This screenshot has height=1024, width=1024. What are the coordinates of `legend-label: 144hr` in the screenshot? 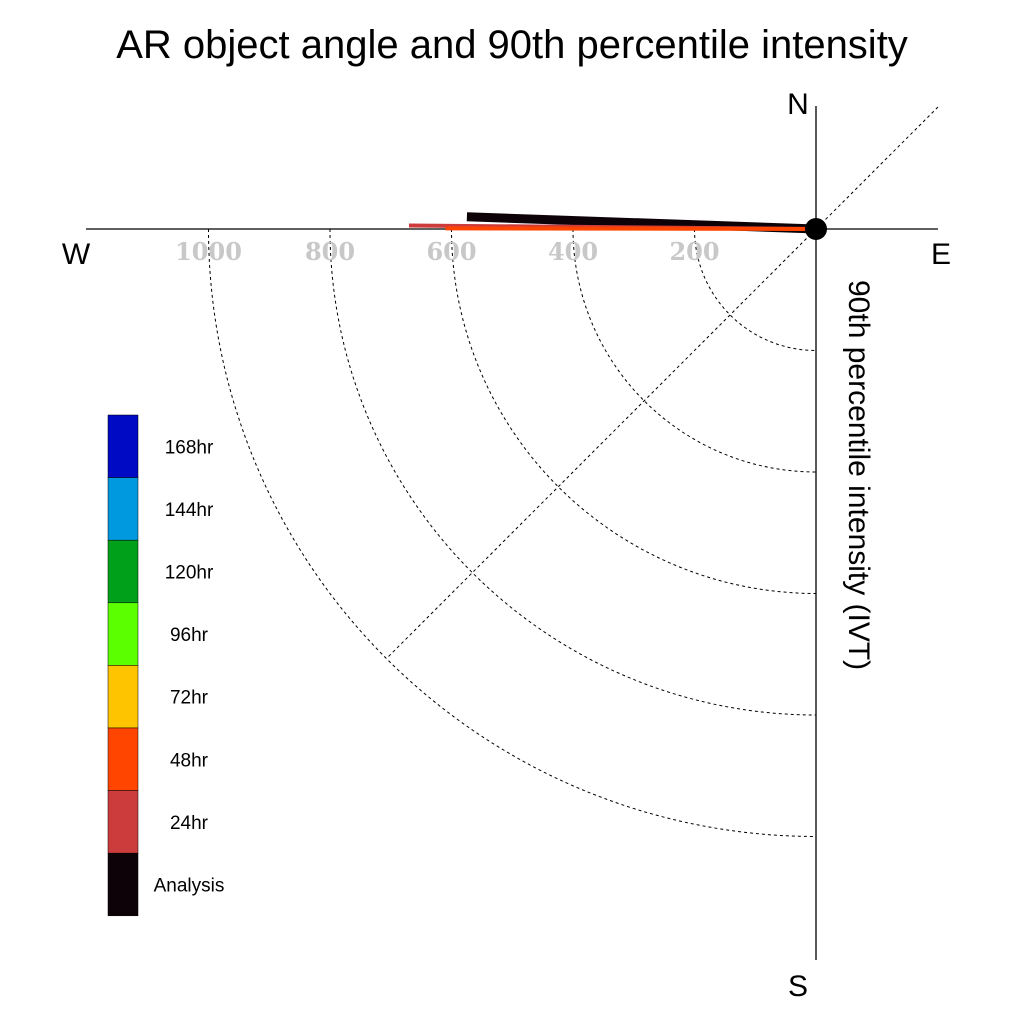 It's located at (189, 510).